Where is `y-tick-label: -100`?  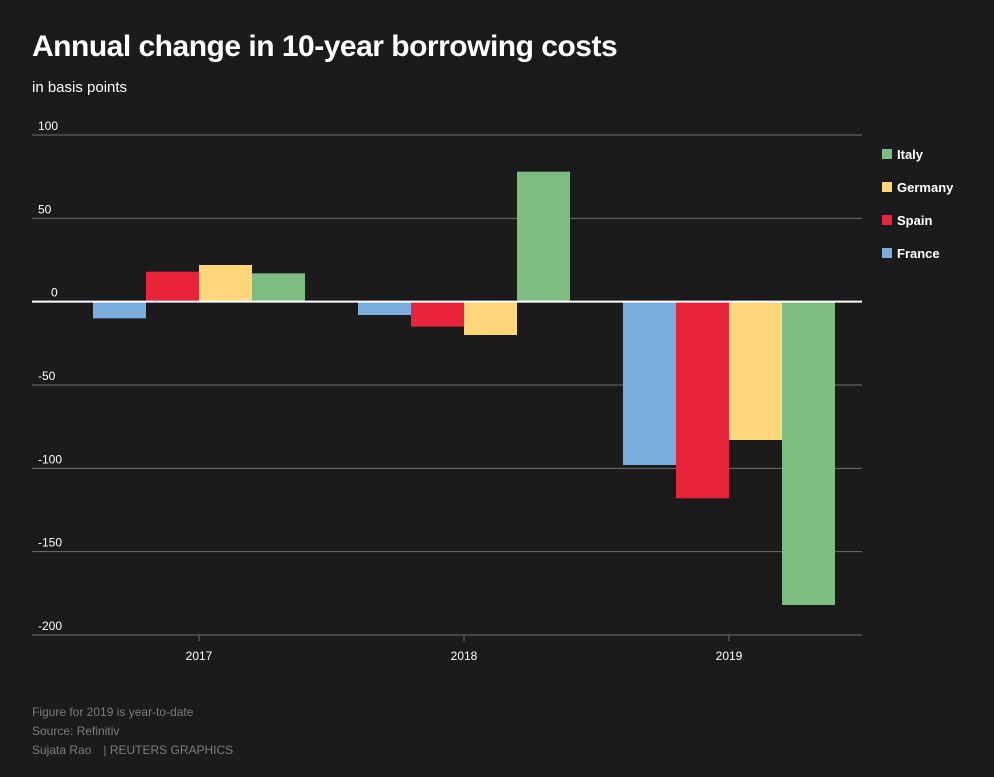
y-tick-label: -100 is located at coordinates (50, 459).